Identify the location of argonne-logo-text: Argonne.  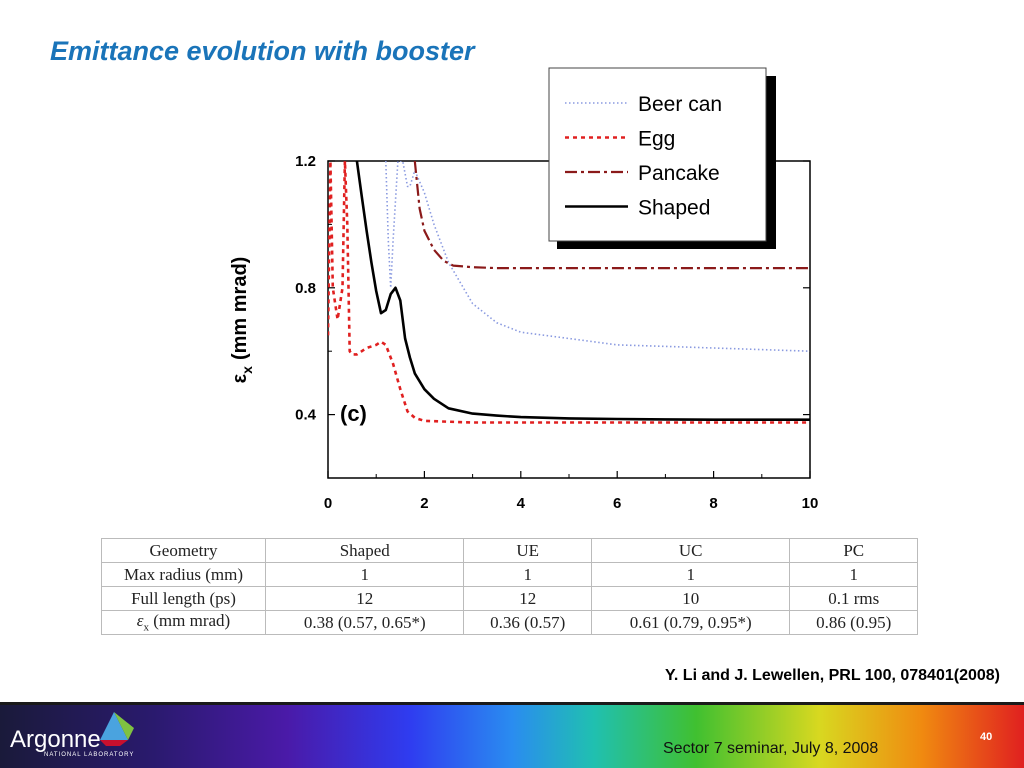
(55, 739).